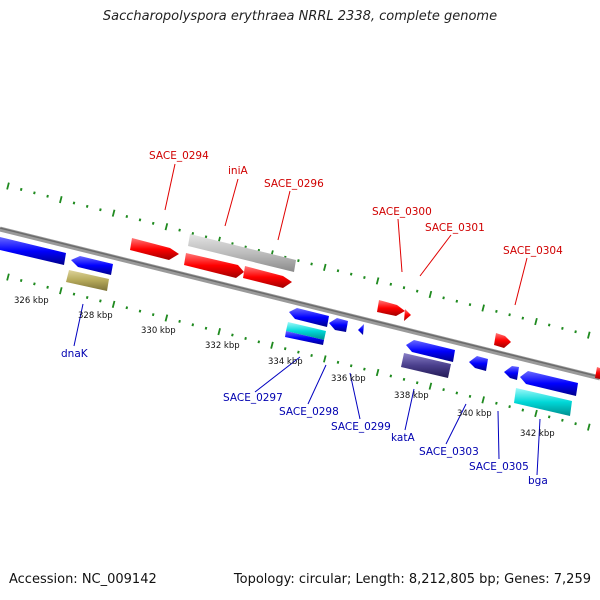 The height and width of the screenshot is (600, 600). Describe the element at coordinates (499, 467) in the screenshot. I see `label-sace-0305: SACE_0305` at that location.